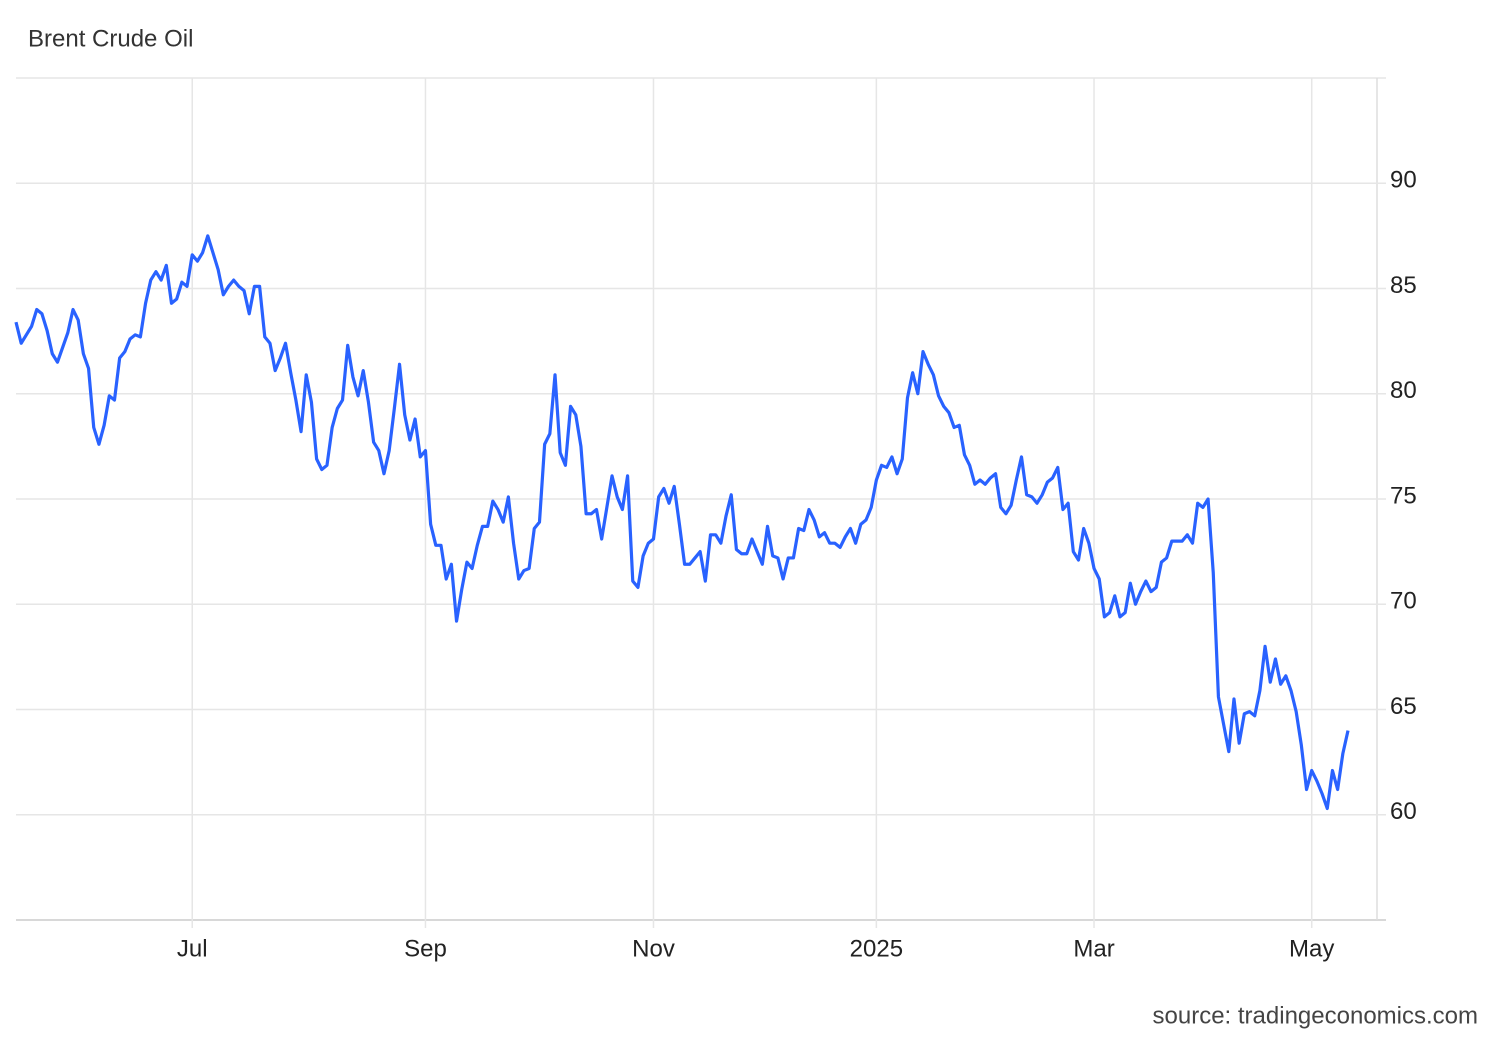 The image size is (1500, 1040). Describe the element at coordinates (1403, 706) in the screenshot. I see `y-tick-label: 65` at that location.